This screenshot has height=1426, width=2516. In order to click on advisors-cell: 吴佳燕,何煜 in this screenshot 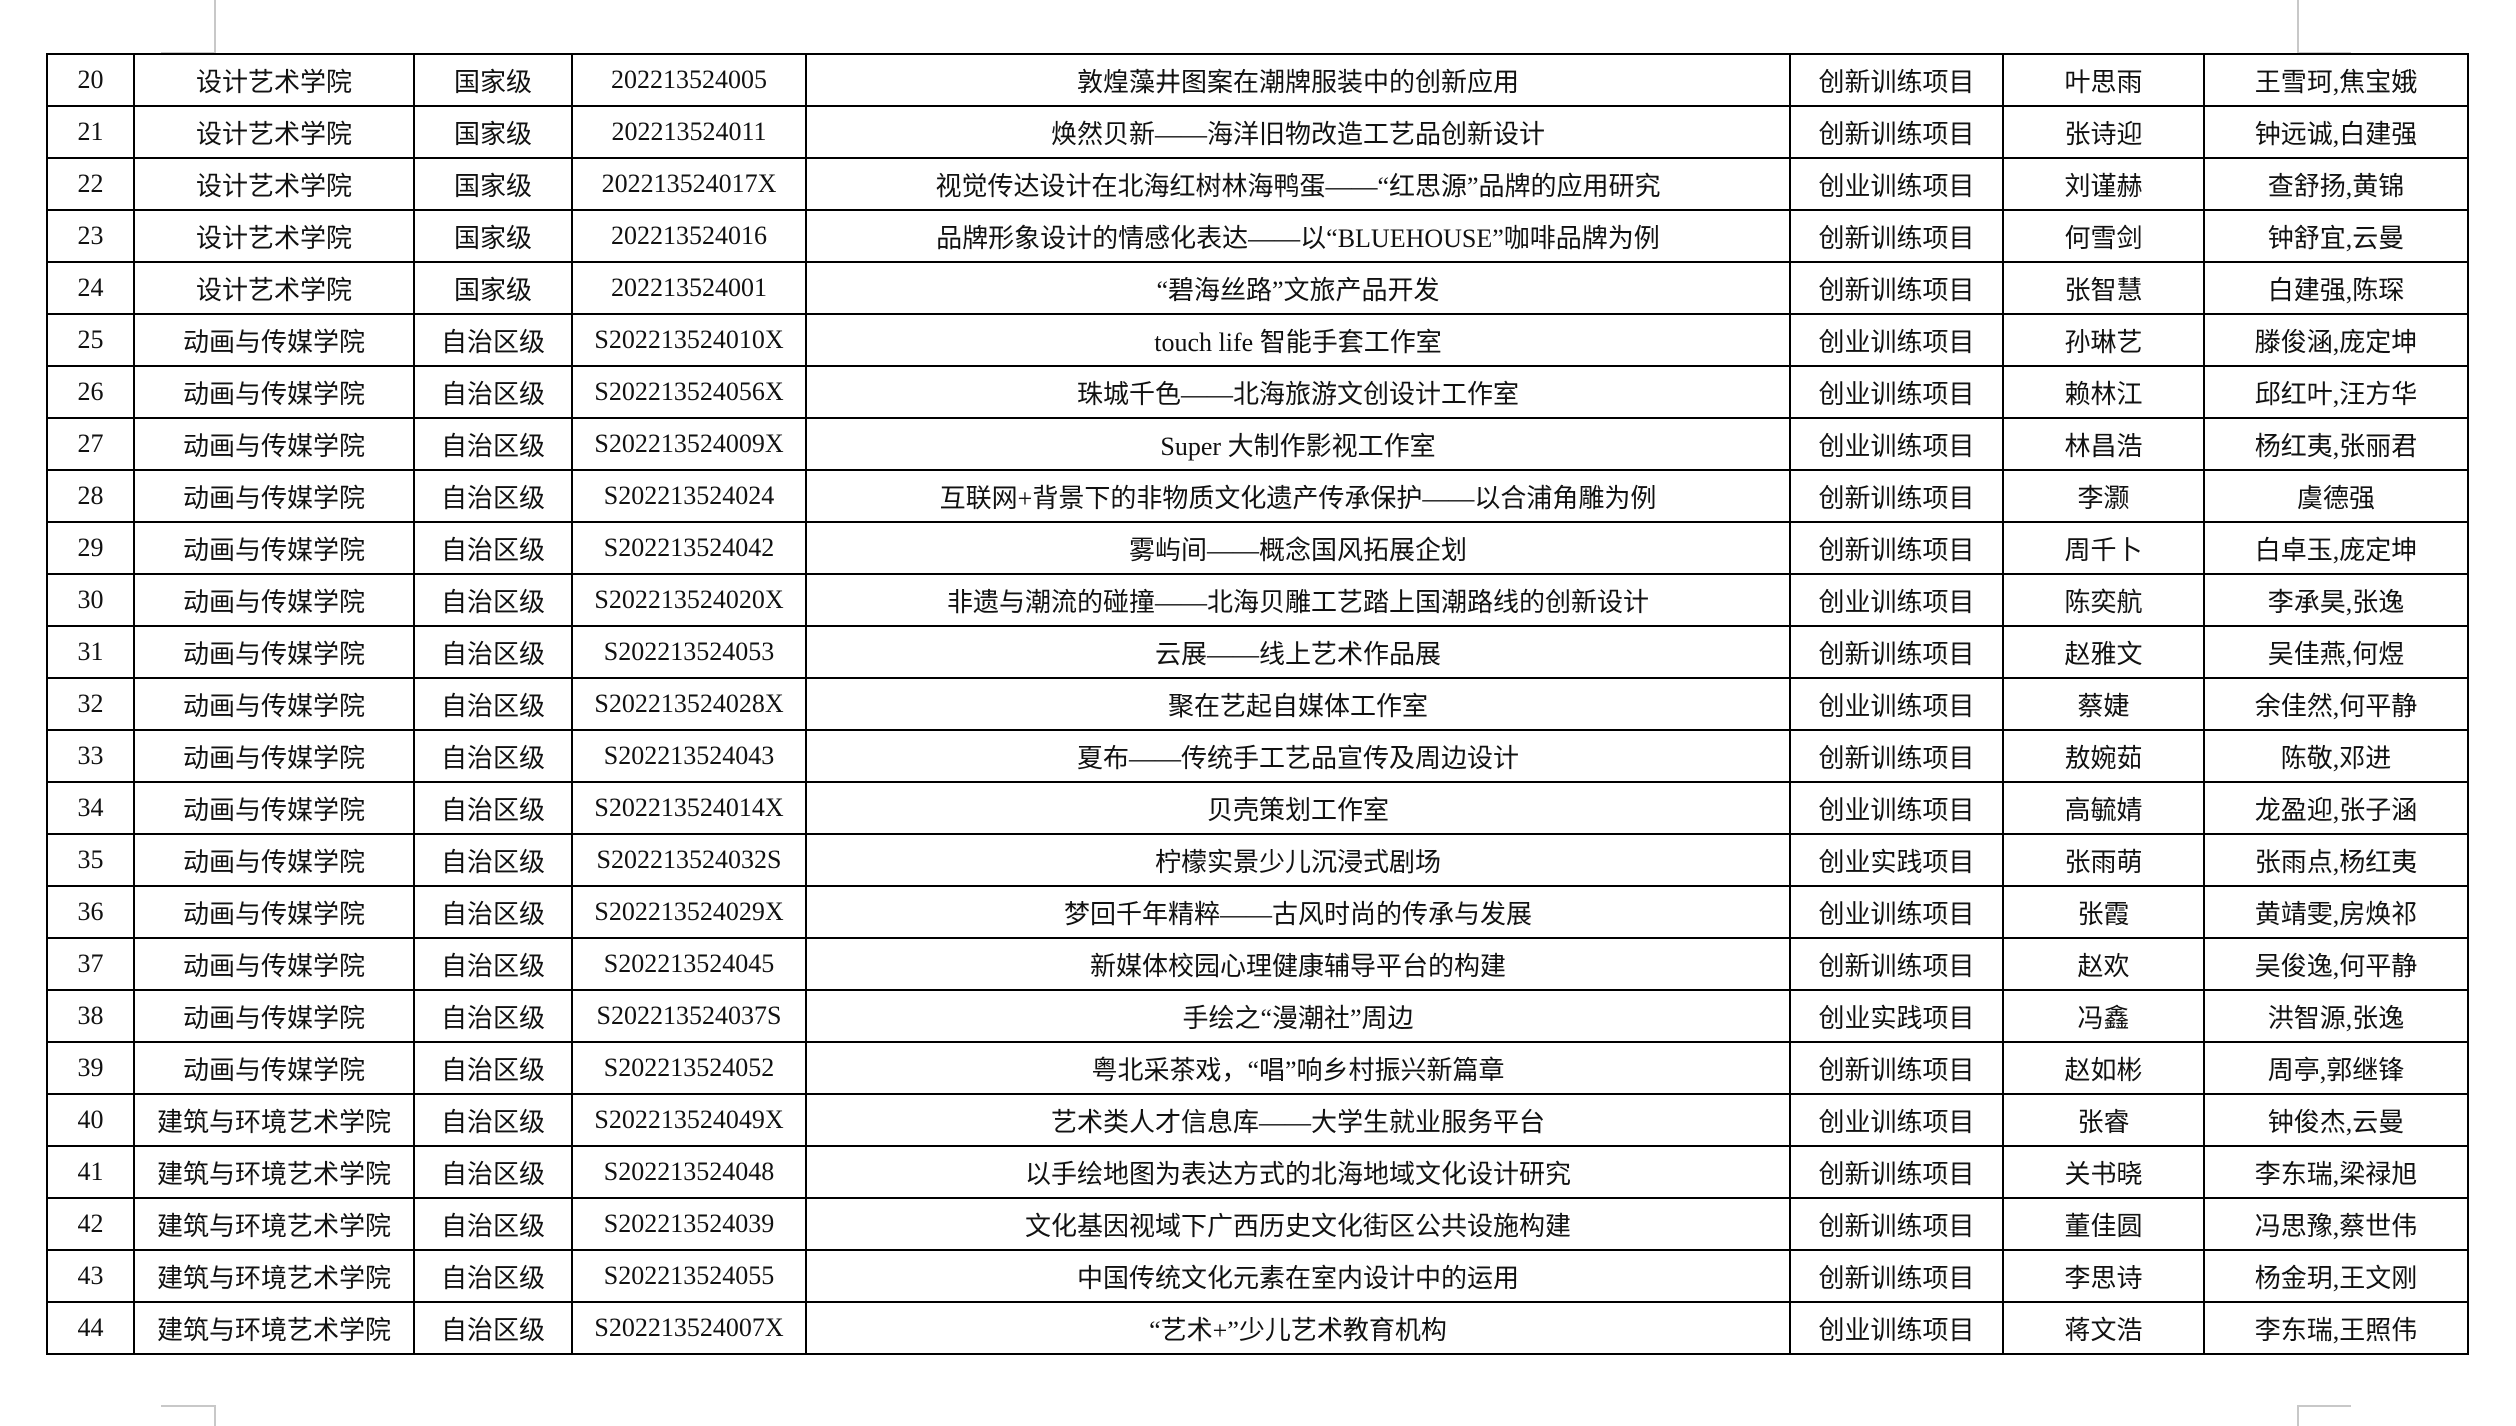, I will do `click(2336, 652)`.